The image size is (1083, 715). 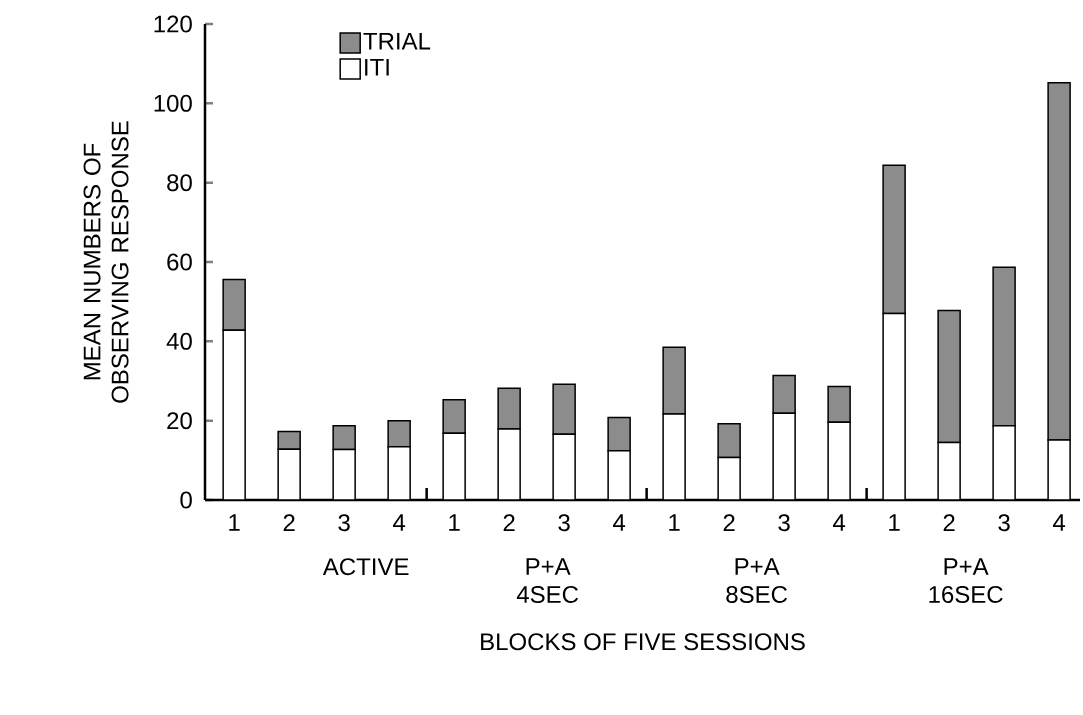 What do you see at coordinates (173, 103) in the screenshot?
I see `y-tick-label: 100` at bounding box center [173, 103].